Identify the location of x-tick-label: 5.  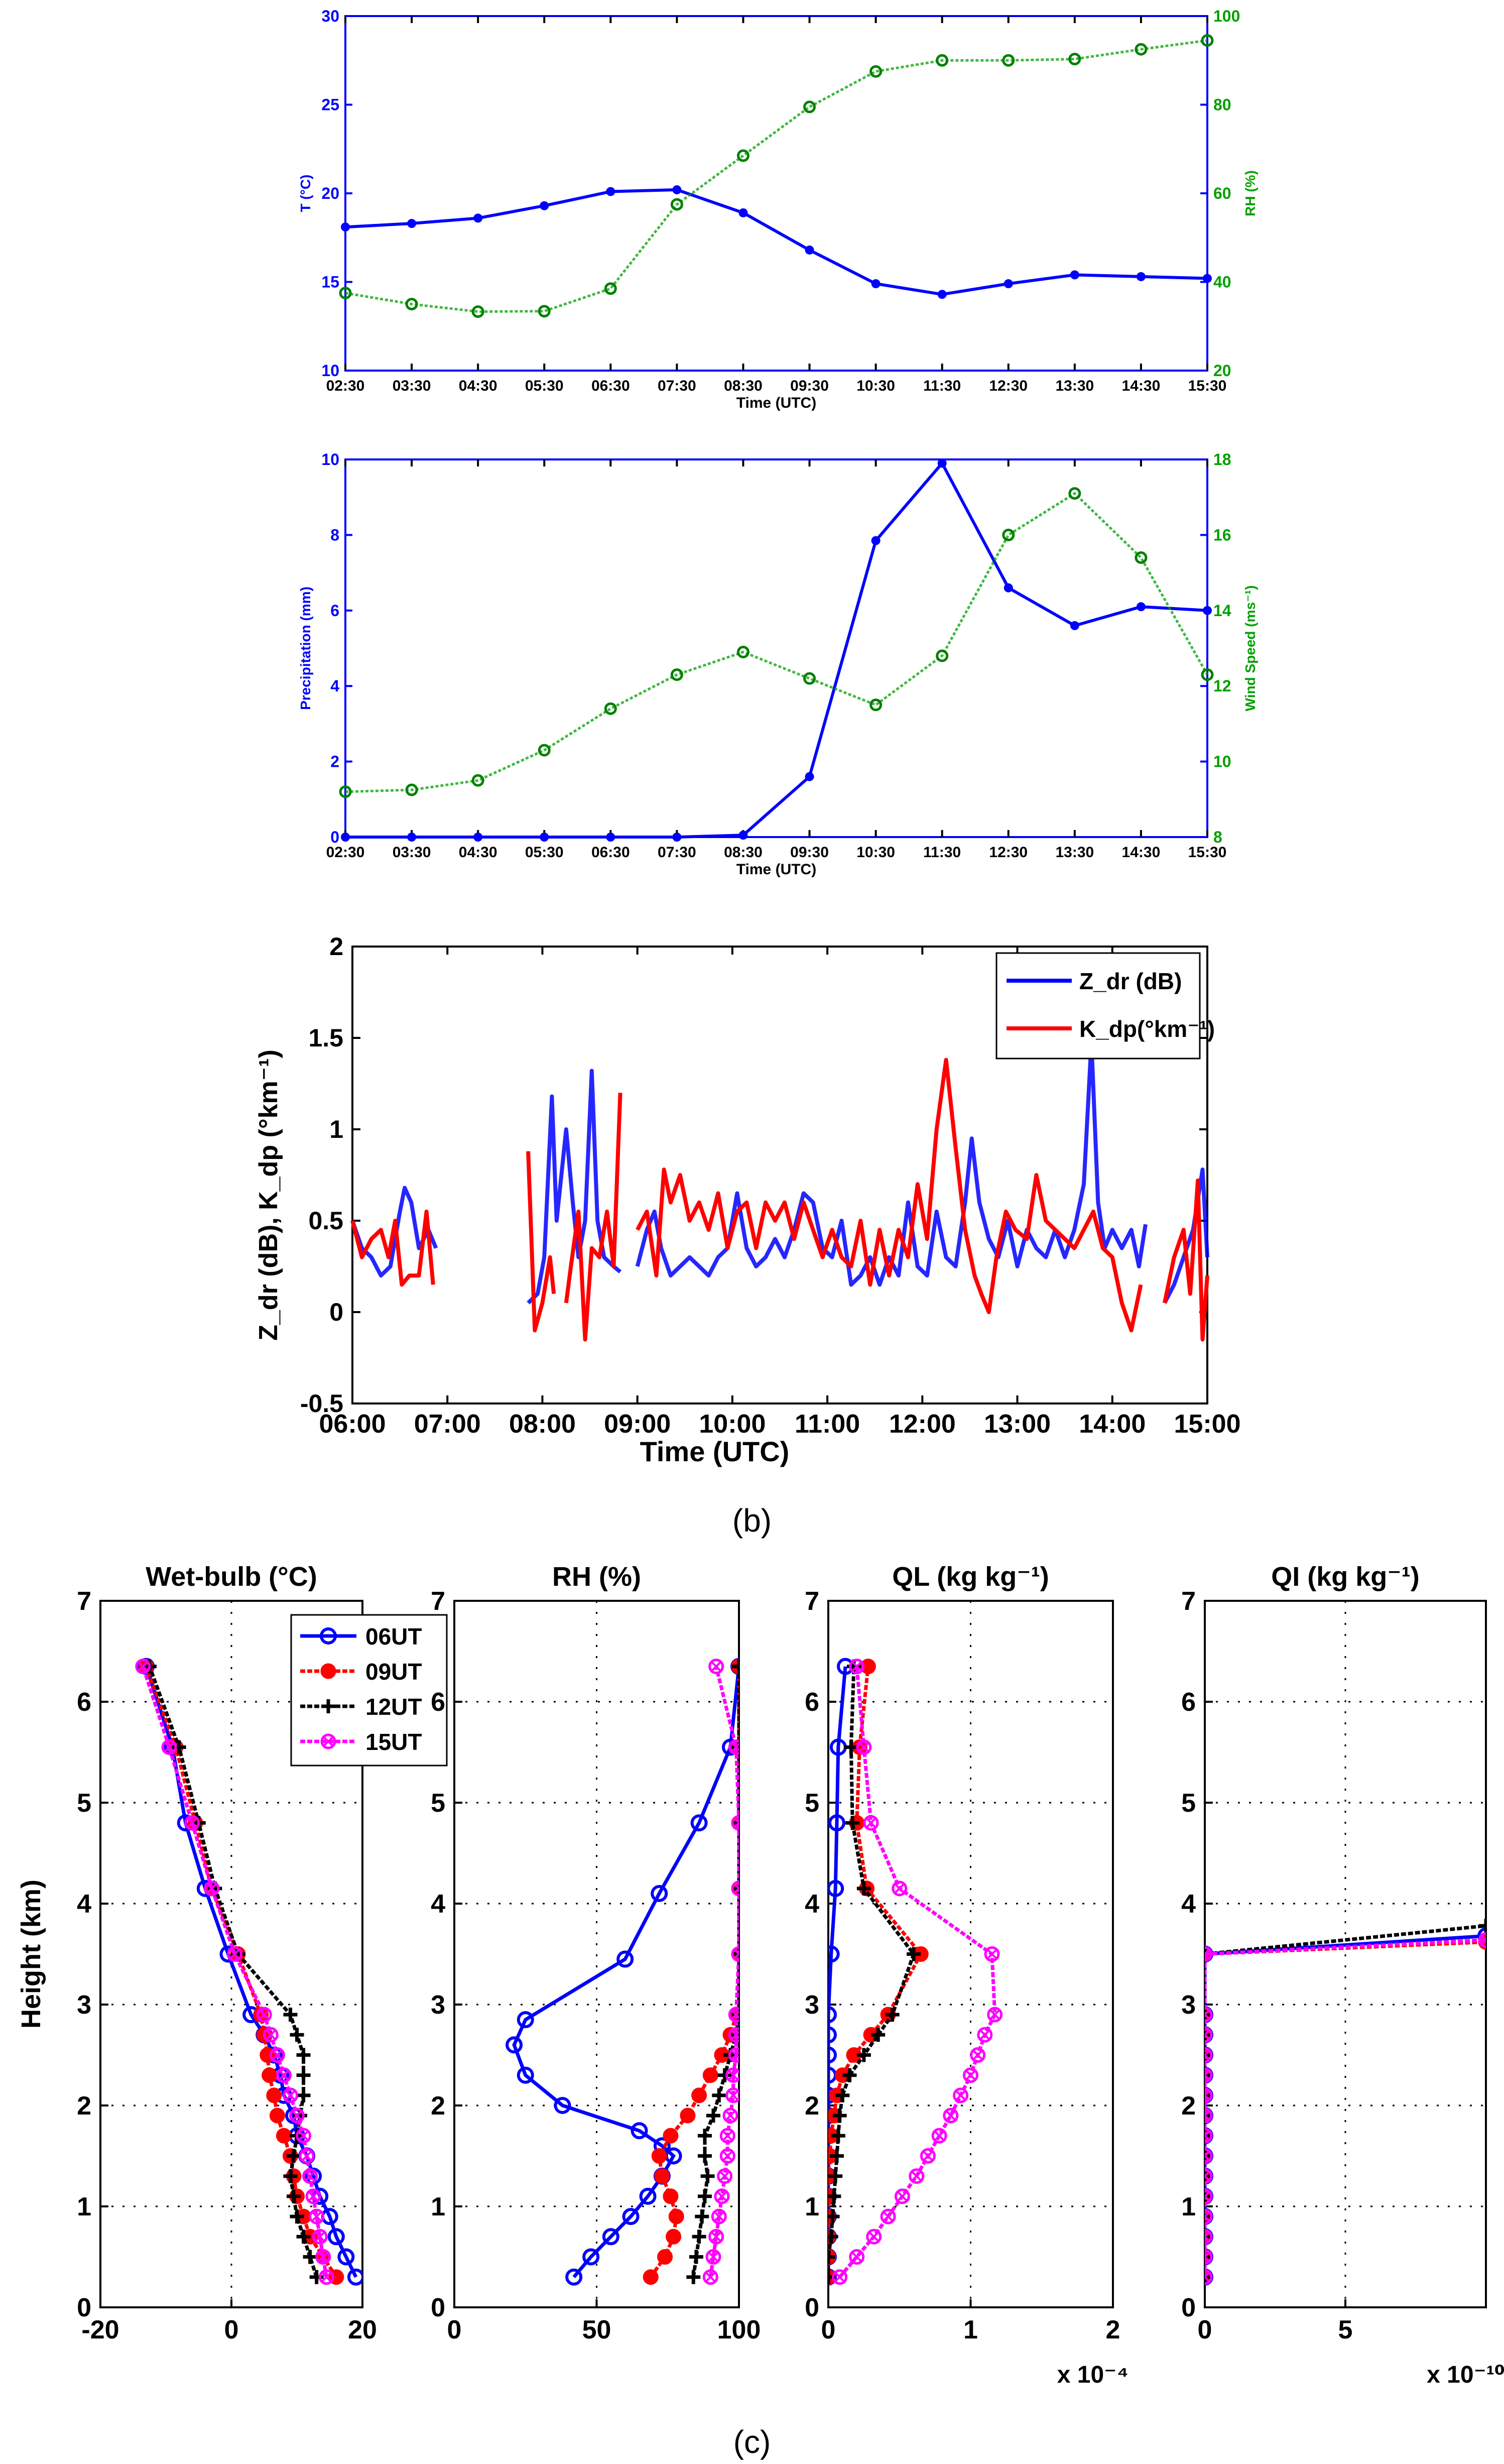
(1345, 2329).